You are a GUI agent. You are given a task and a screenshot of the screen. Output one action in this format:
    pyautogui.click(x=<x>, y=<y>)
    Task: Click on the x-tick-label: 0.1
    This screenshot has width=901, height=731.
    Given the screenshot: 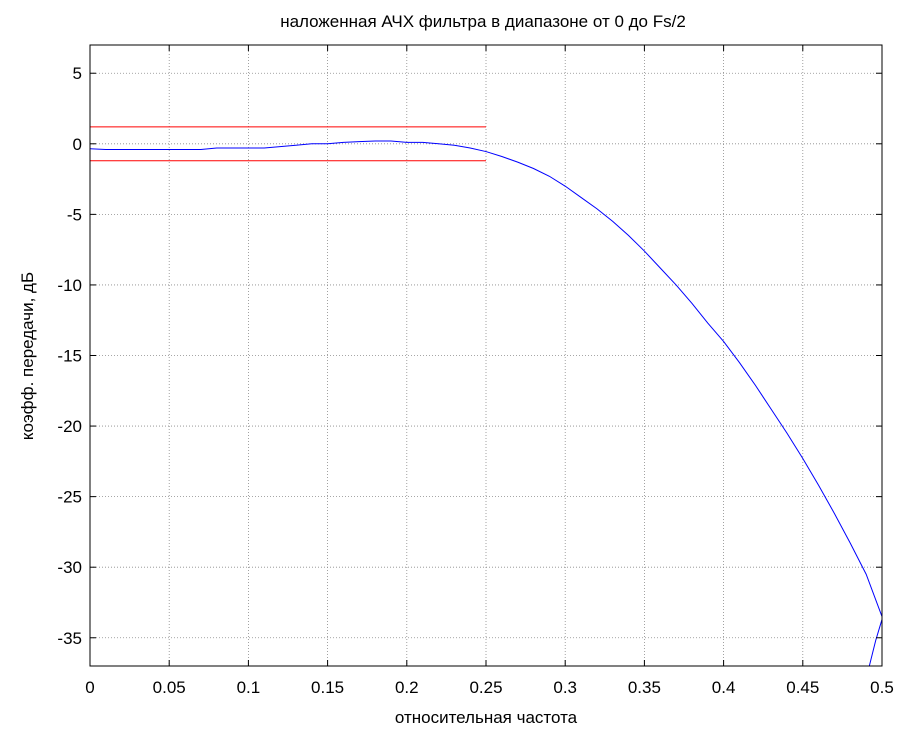 What is the action you would take?
    pyautogui.click(x=249, y=687)
    